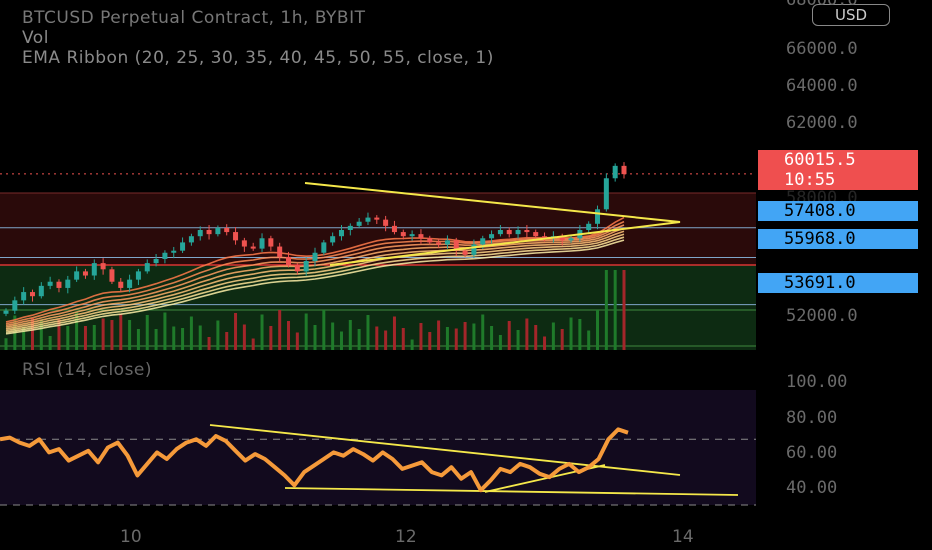  I want to click on price-tick: 66000.0, so click(822, 49).